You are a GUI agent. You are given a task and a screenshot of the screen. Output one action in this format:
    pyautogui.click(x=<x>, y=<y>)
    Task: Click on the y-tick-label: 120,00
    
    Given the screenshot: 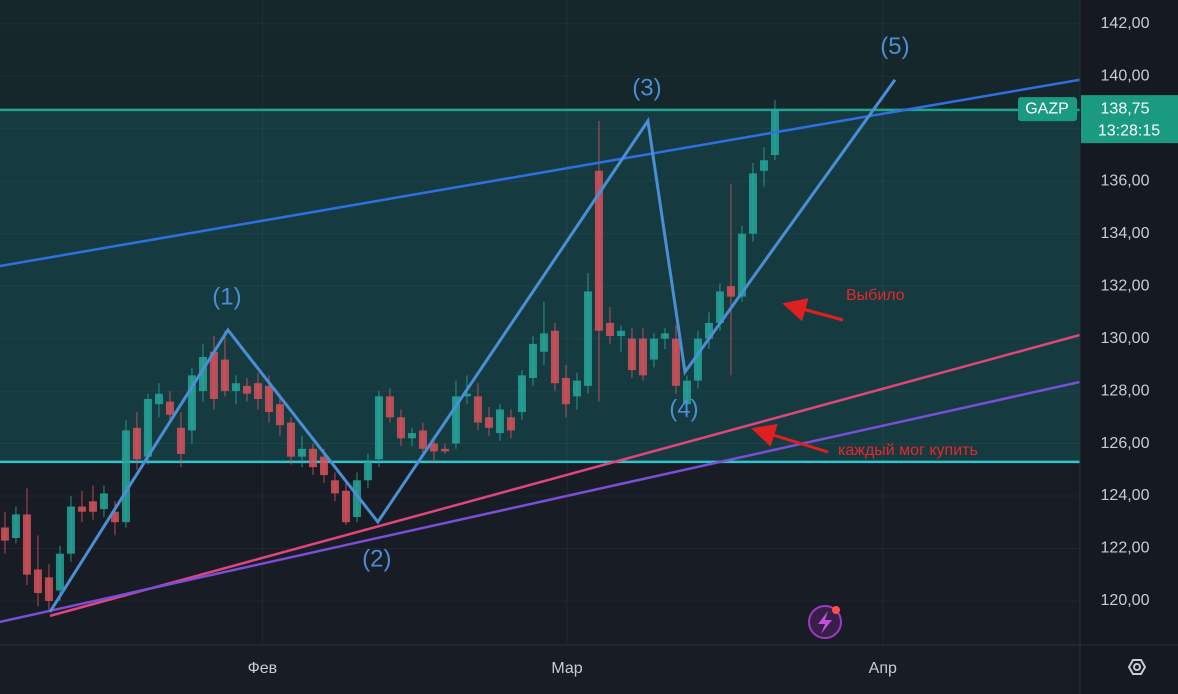 What is the action you would take?
    pyautogui.click(x=1125, y=600)
    